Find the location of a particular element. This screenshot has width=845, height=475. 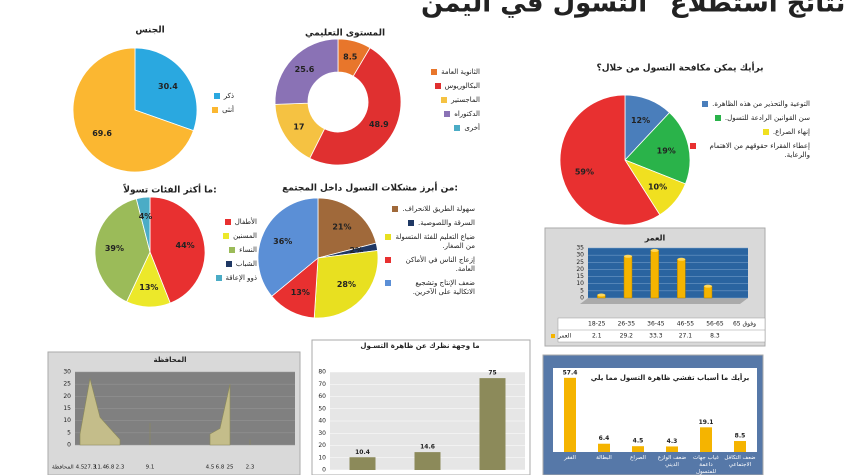

legend-text: إزعاج الناس في الأماكن العامة. is located at coordinates (440, 264).